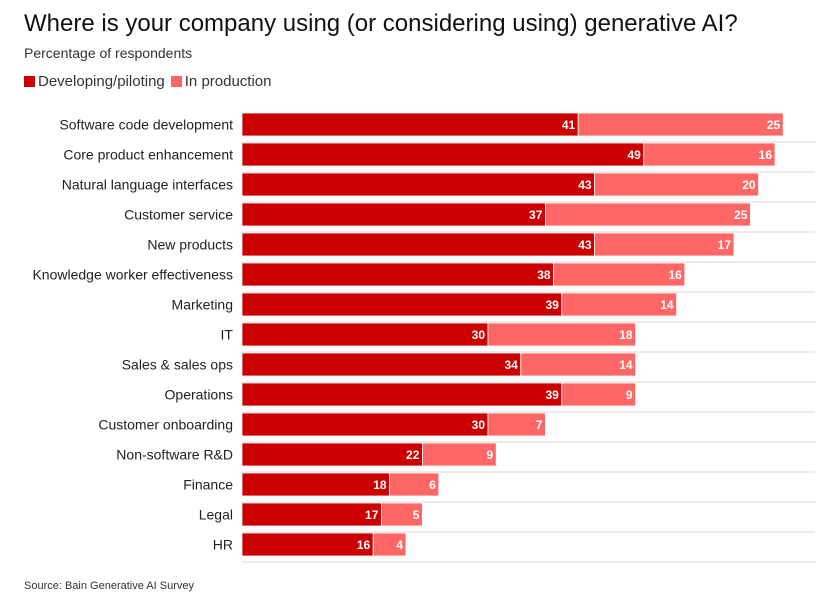 This screenshot has height=602, width=834. Describe the element at coordinates (227, 335) in the screenshot. I see `category-label: IT` at that location.